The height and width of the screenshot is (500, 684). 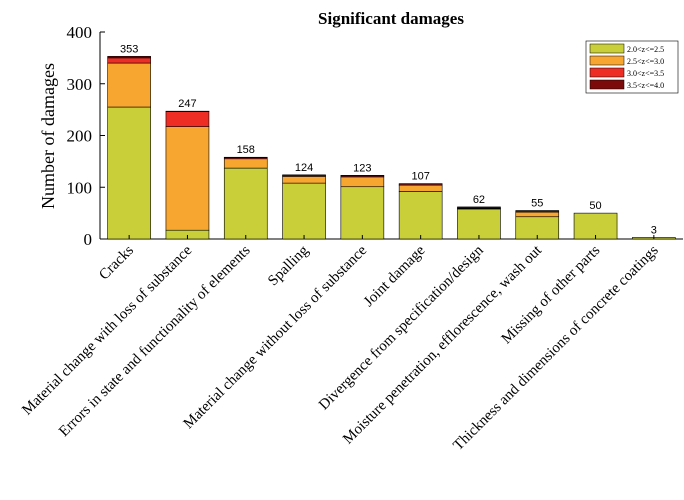 I want to click on x-category-label: Cracks, so click(x=116, y=262).